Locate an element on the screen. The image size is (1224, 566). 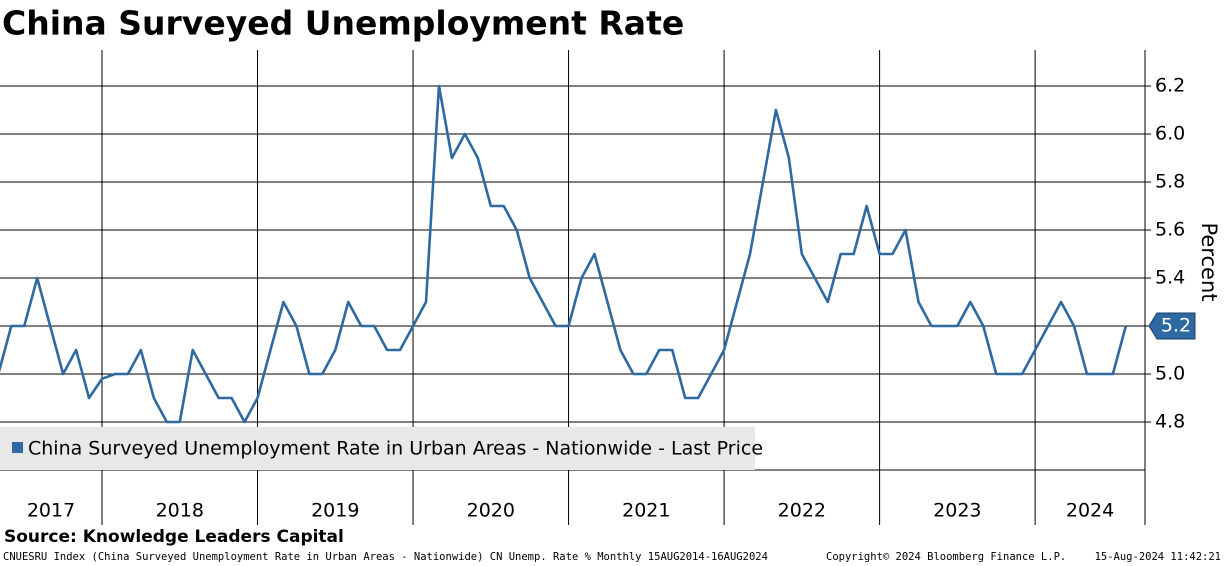
y-tick-label: 5.4 is located at coordinates (1170, 278).